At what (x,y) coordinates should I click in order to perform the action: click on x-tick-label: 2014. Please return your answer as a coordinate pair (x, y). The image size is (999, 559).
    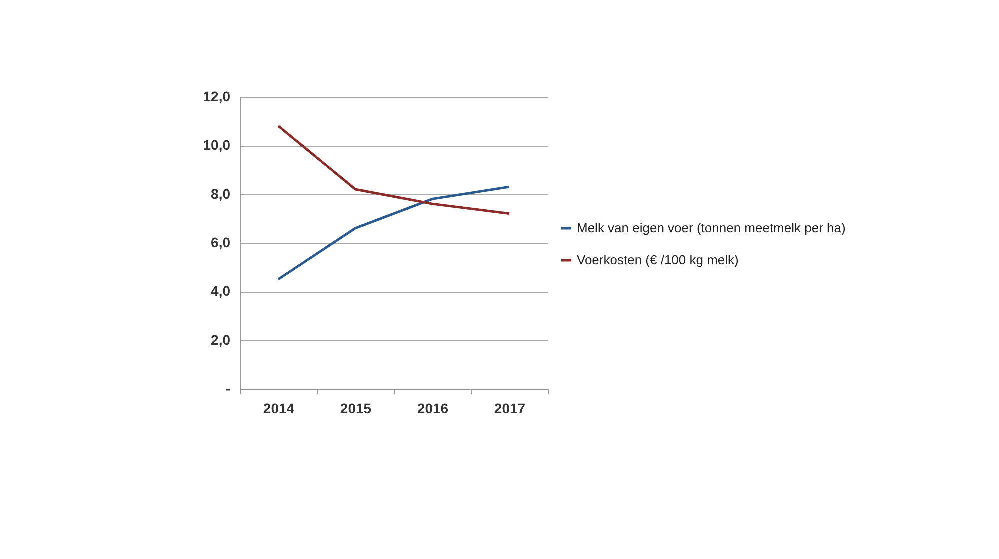
    Looking at the image, I should click on (279, 408).